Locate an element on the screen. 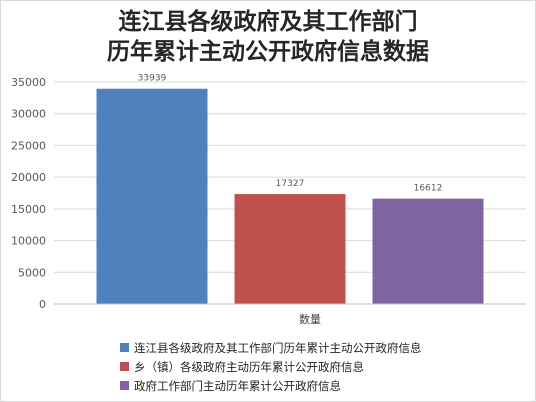  y-tick-label: 20000 is located at coordinates (28, 177).